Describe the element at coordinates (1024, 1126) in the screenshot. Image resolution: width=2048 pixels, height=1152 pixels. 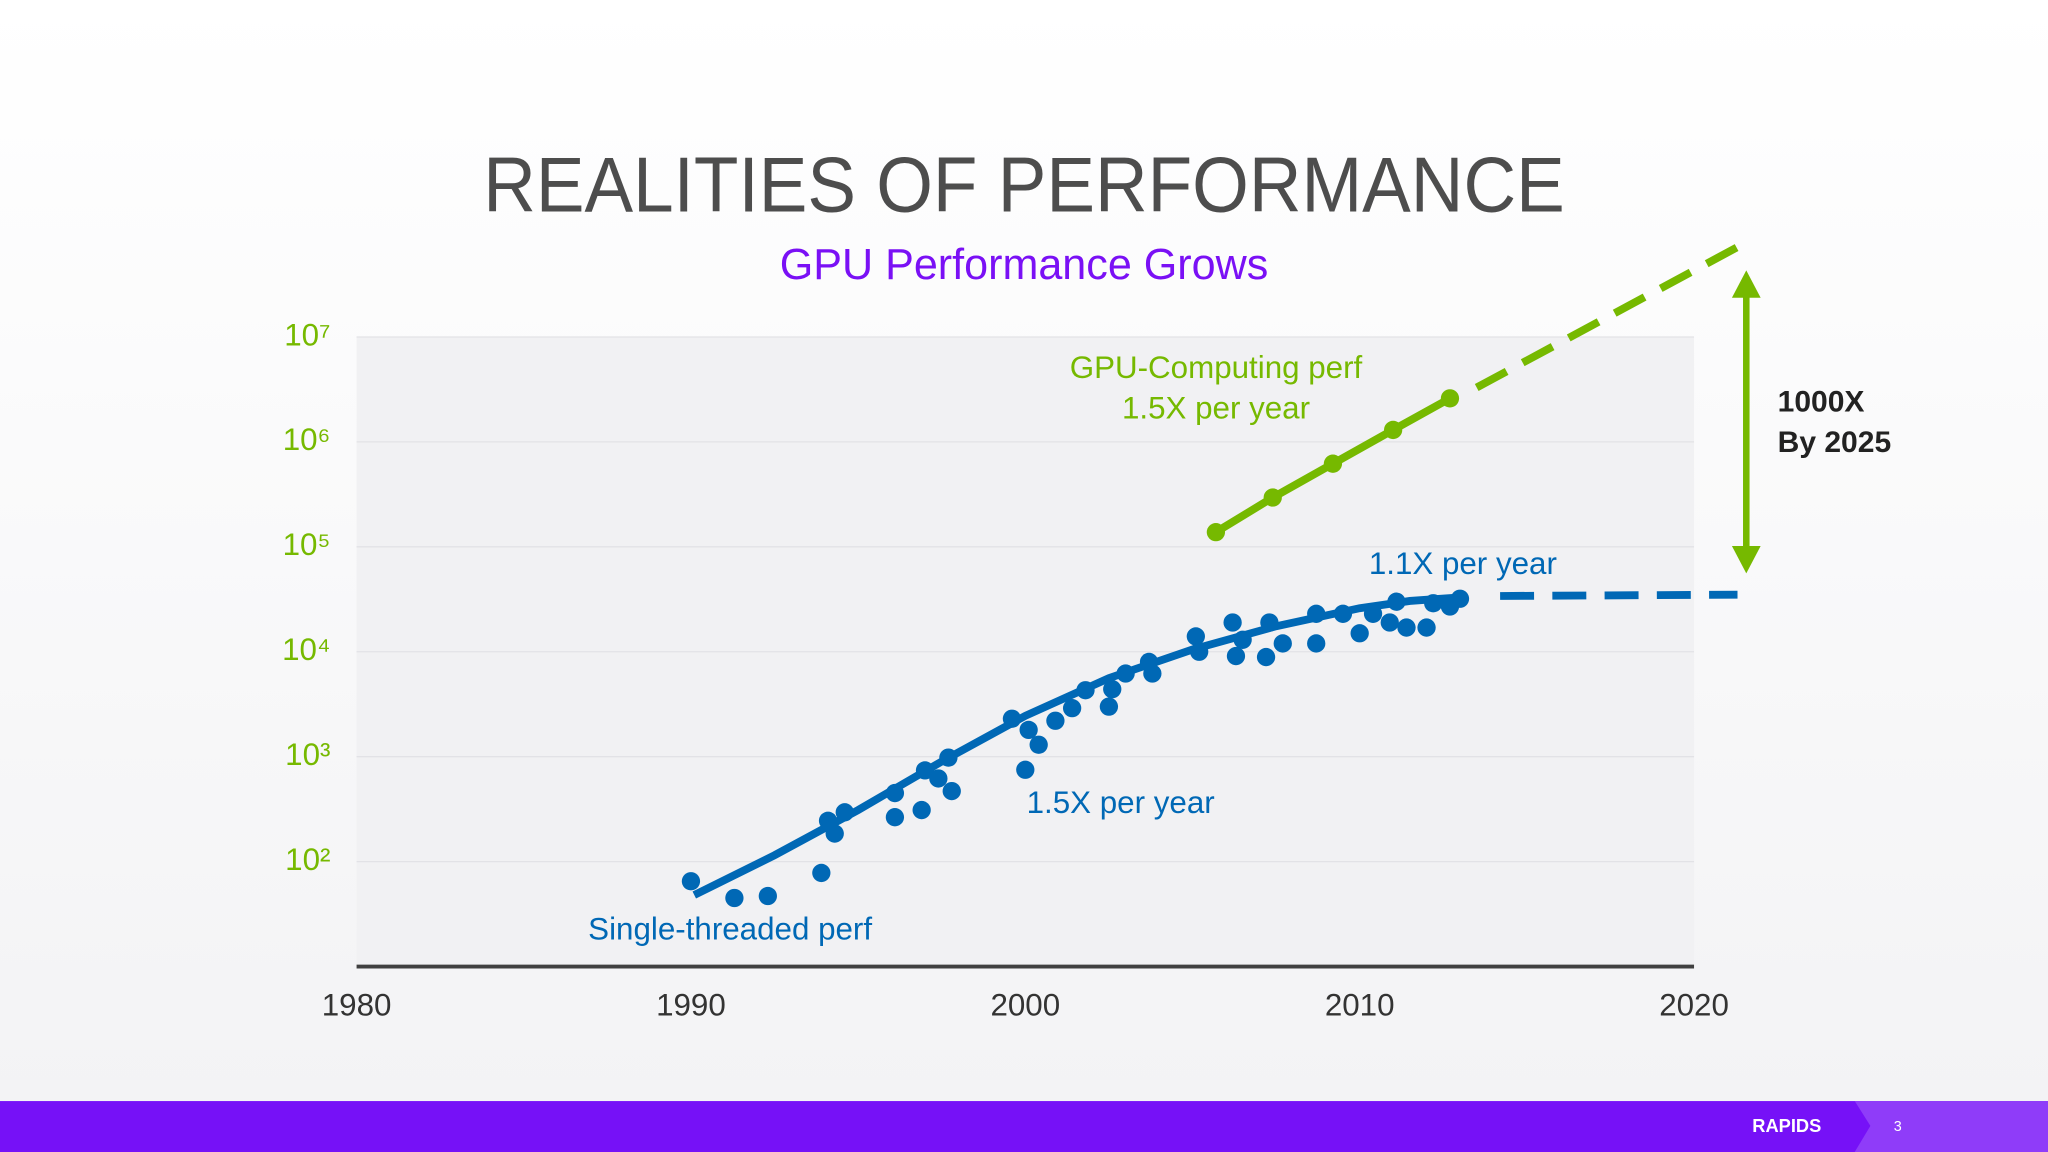
I see `footer-bar` at that location.